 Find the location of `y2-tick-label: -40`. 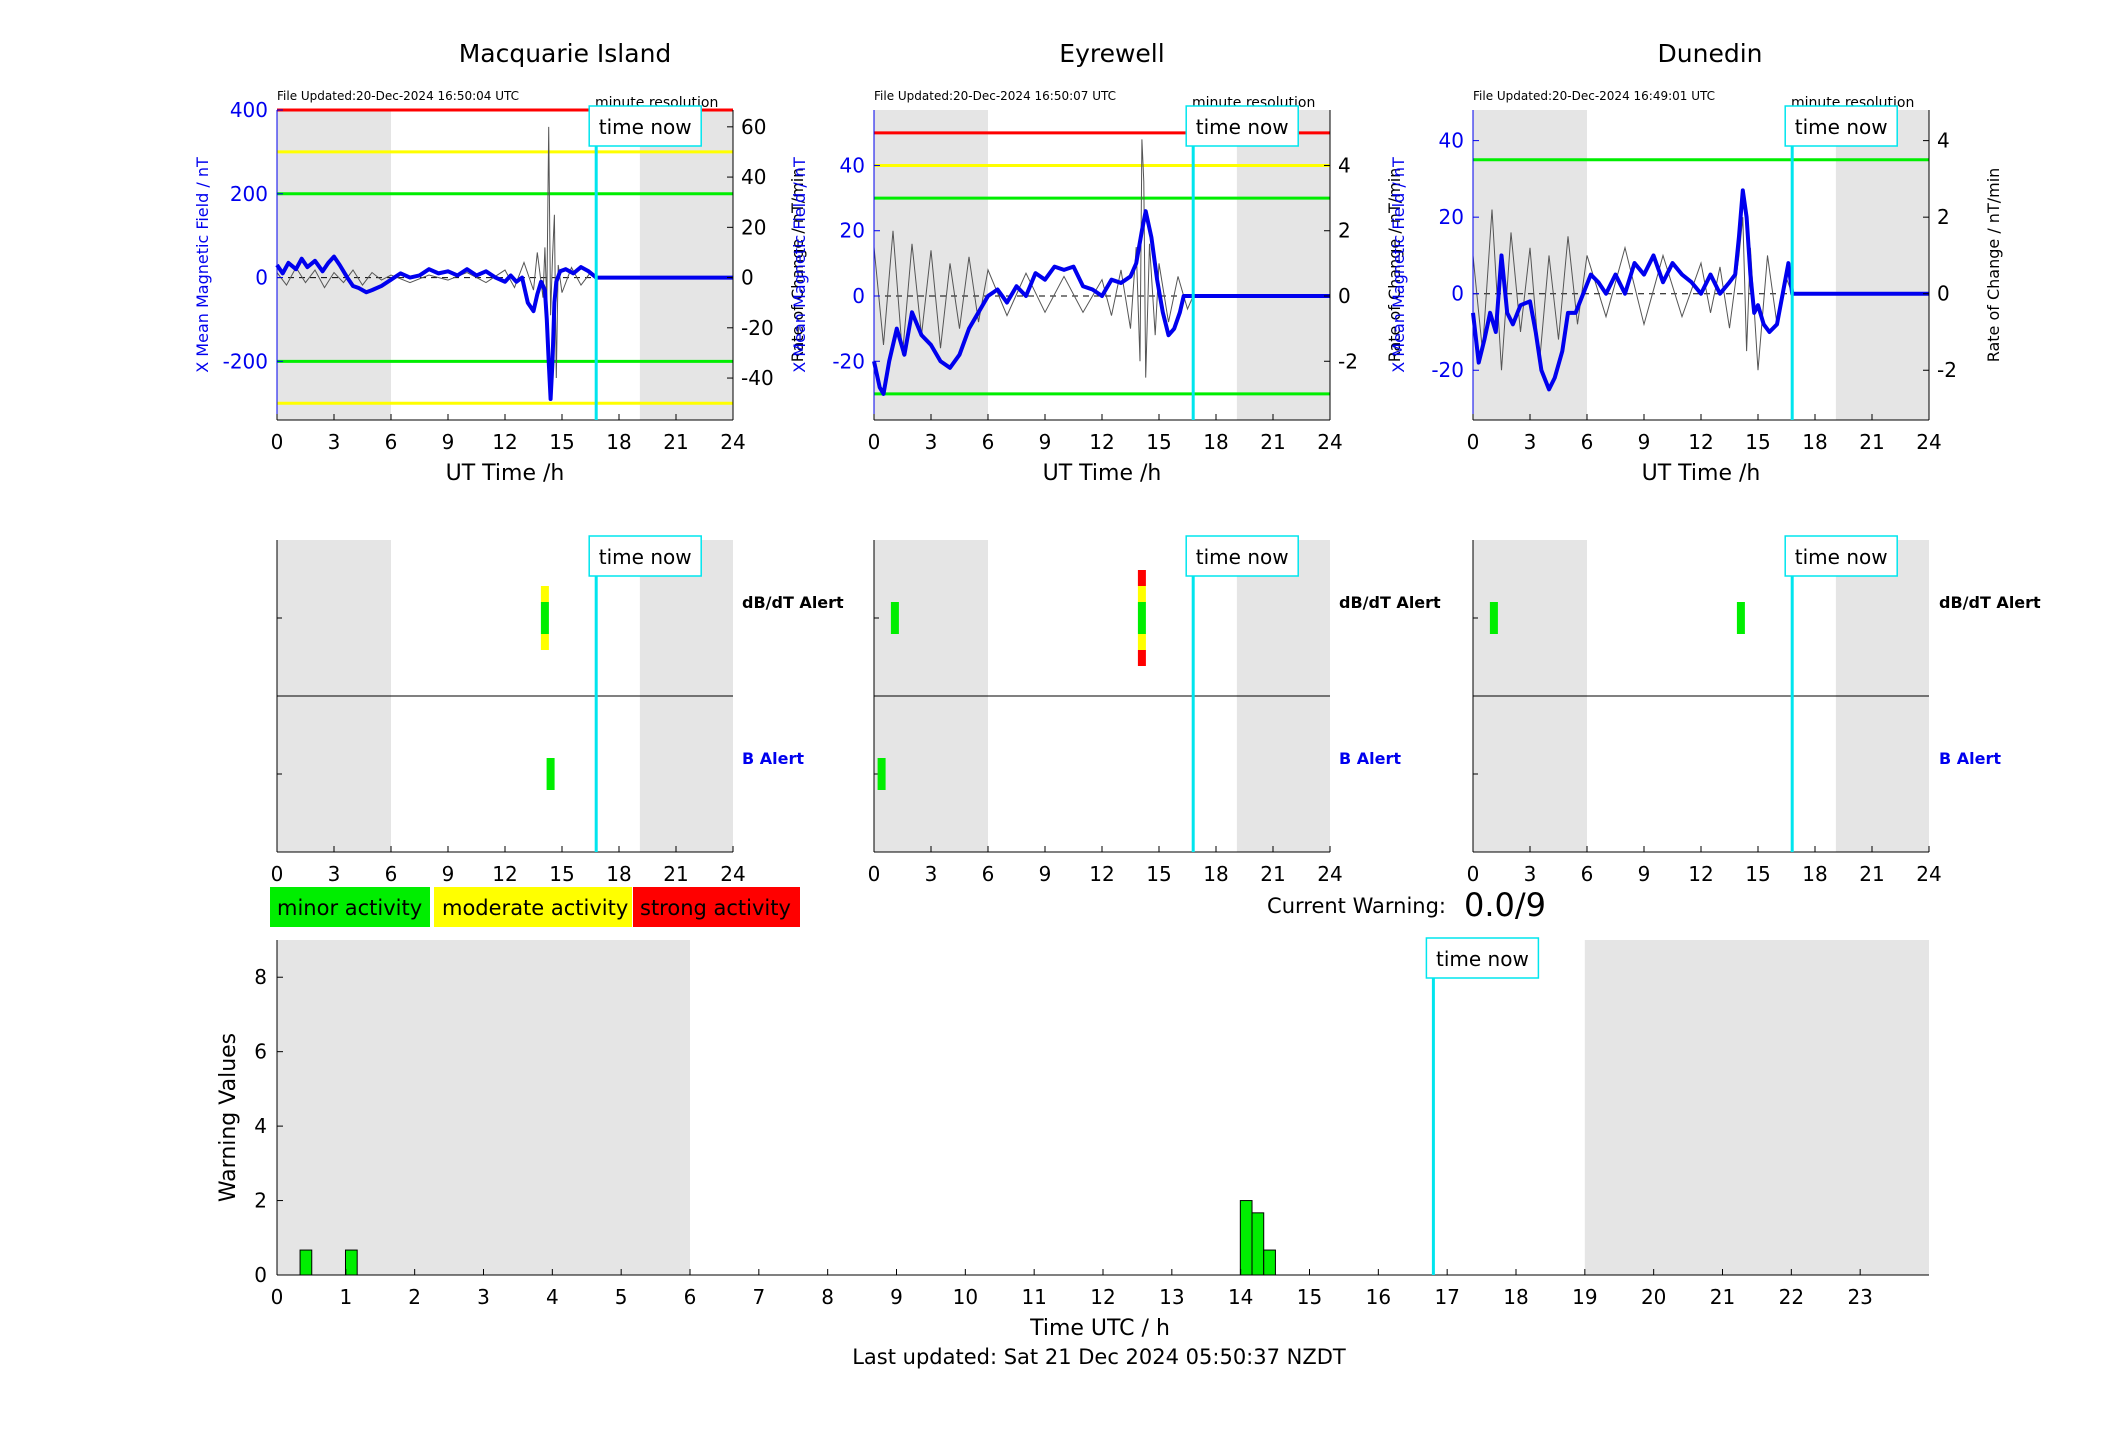

y2-tick-label: -40 is located at coordinates (757, 378).